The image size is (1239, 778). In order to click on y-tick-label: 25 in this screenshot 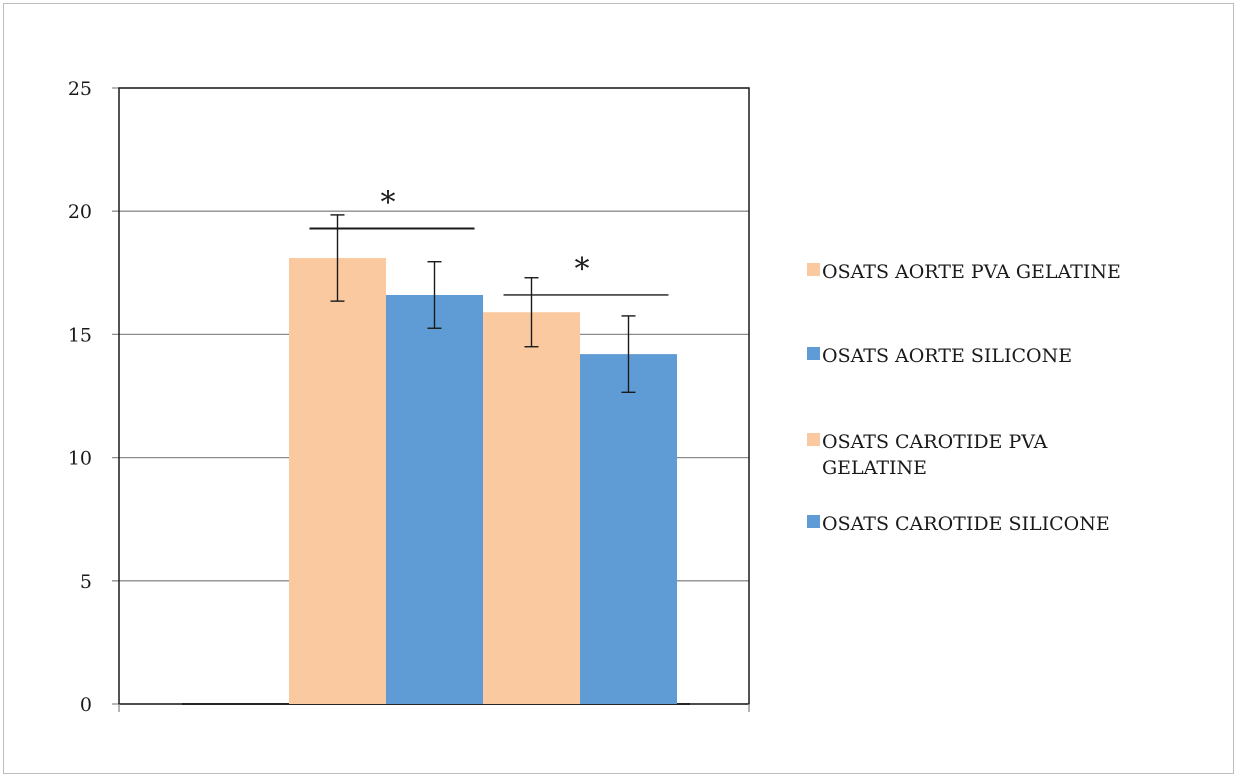, I will do `click(80, 89)`.